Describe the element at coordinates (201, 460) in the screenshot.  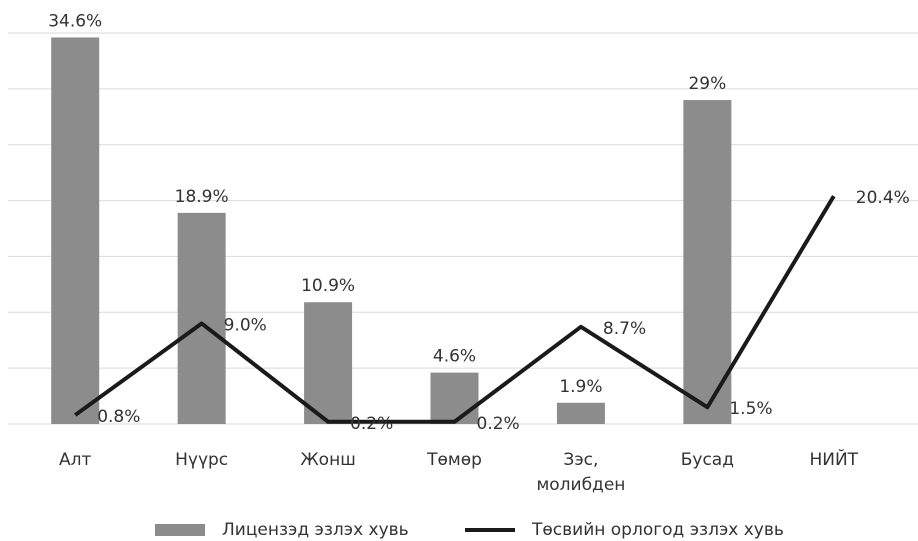
I see `x-tick-label: Нүүрс` at that location.